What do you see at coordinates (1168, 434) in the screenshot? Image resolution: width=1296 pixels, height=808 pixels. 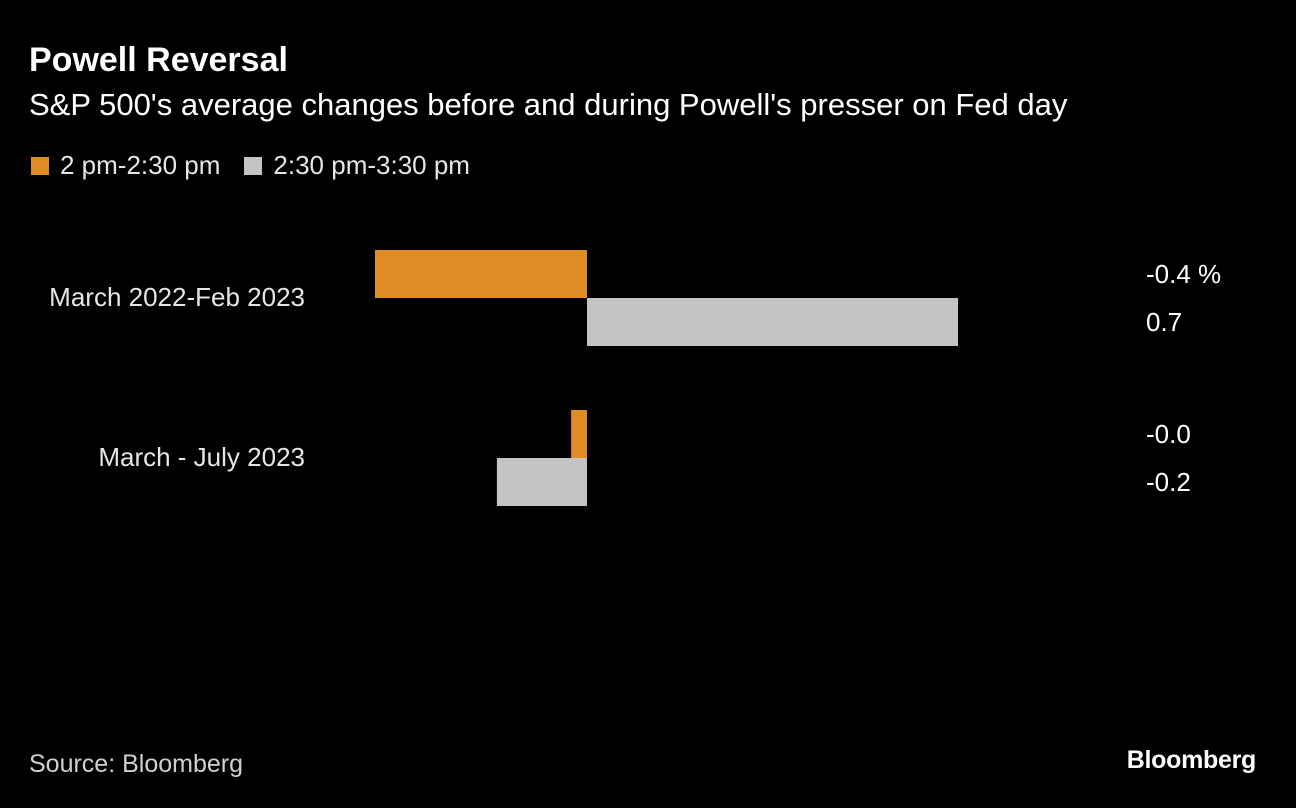 I see `data-label: -0.0` at bounding box center [1168, 434].